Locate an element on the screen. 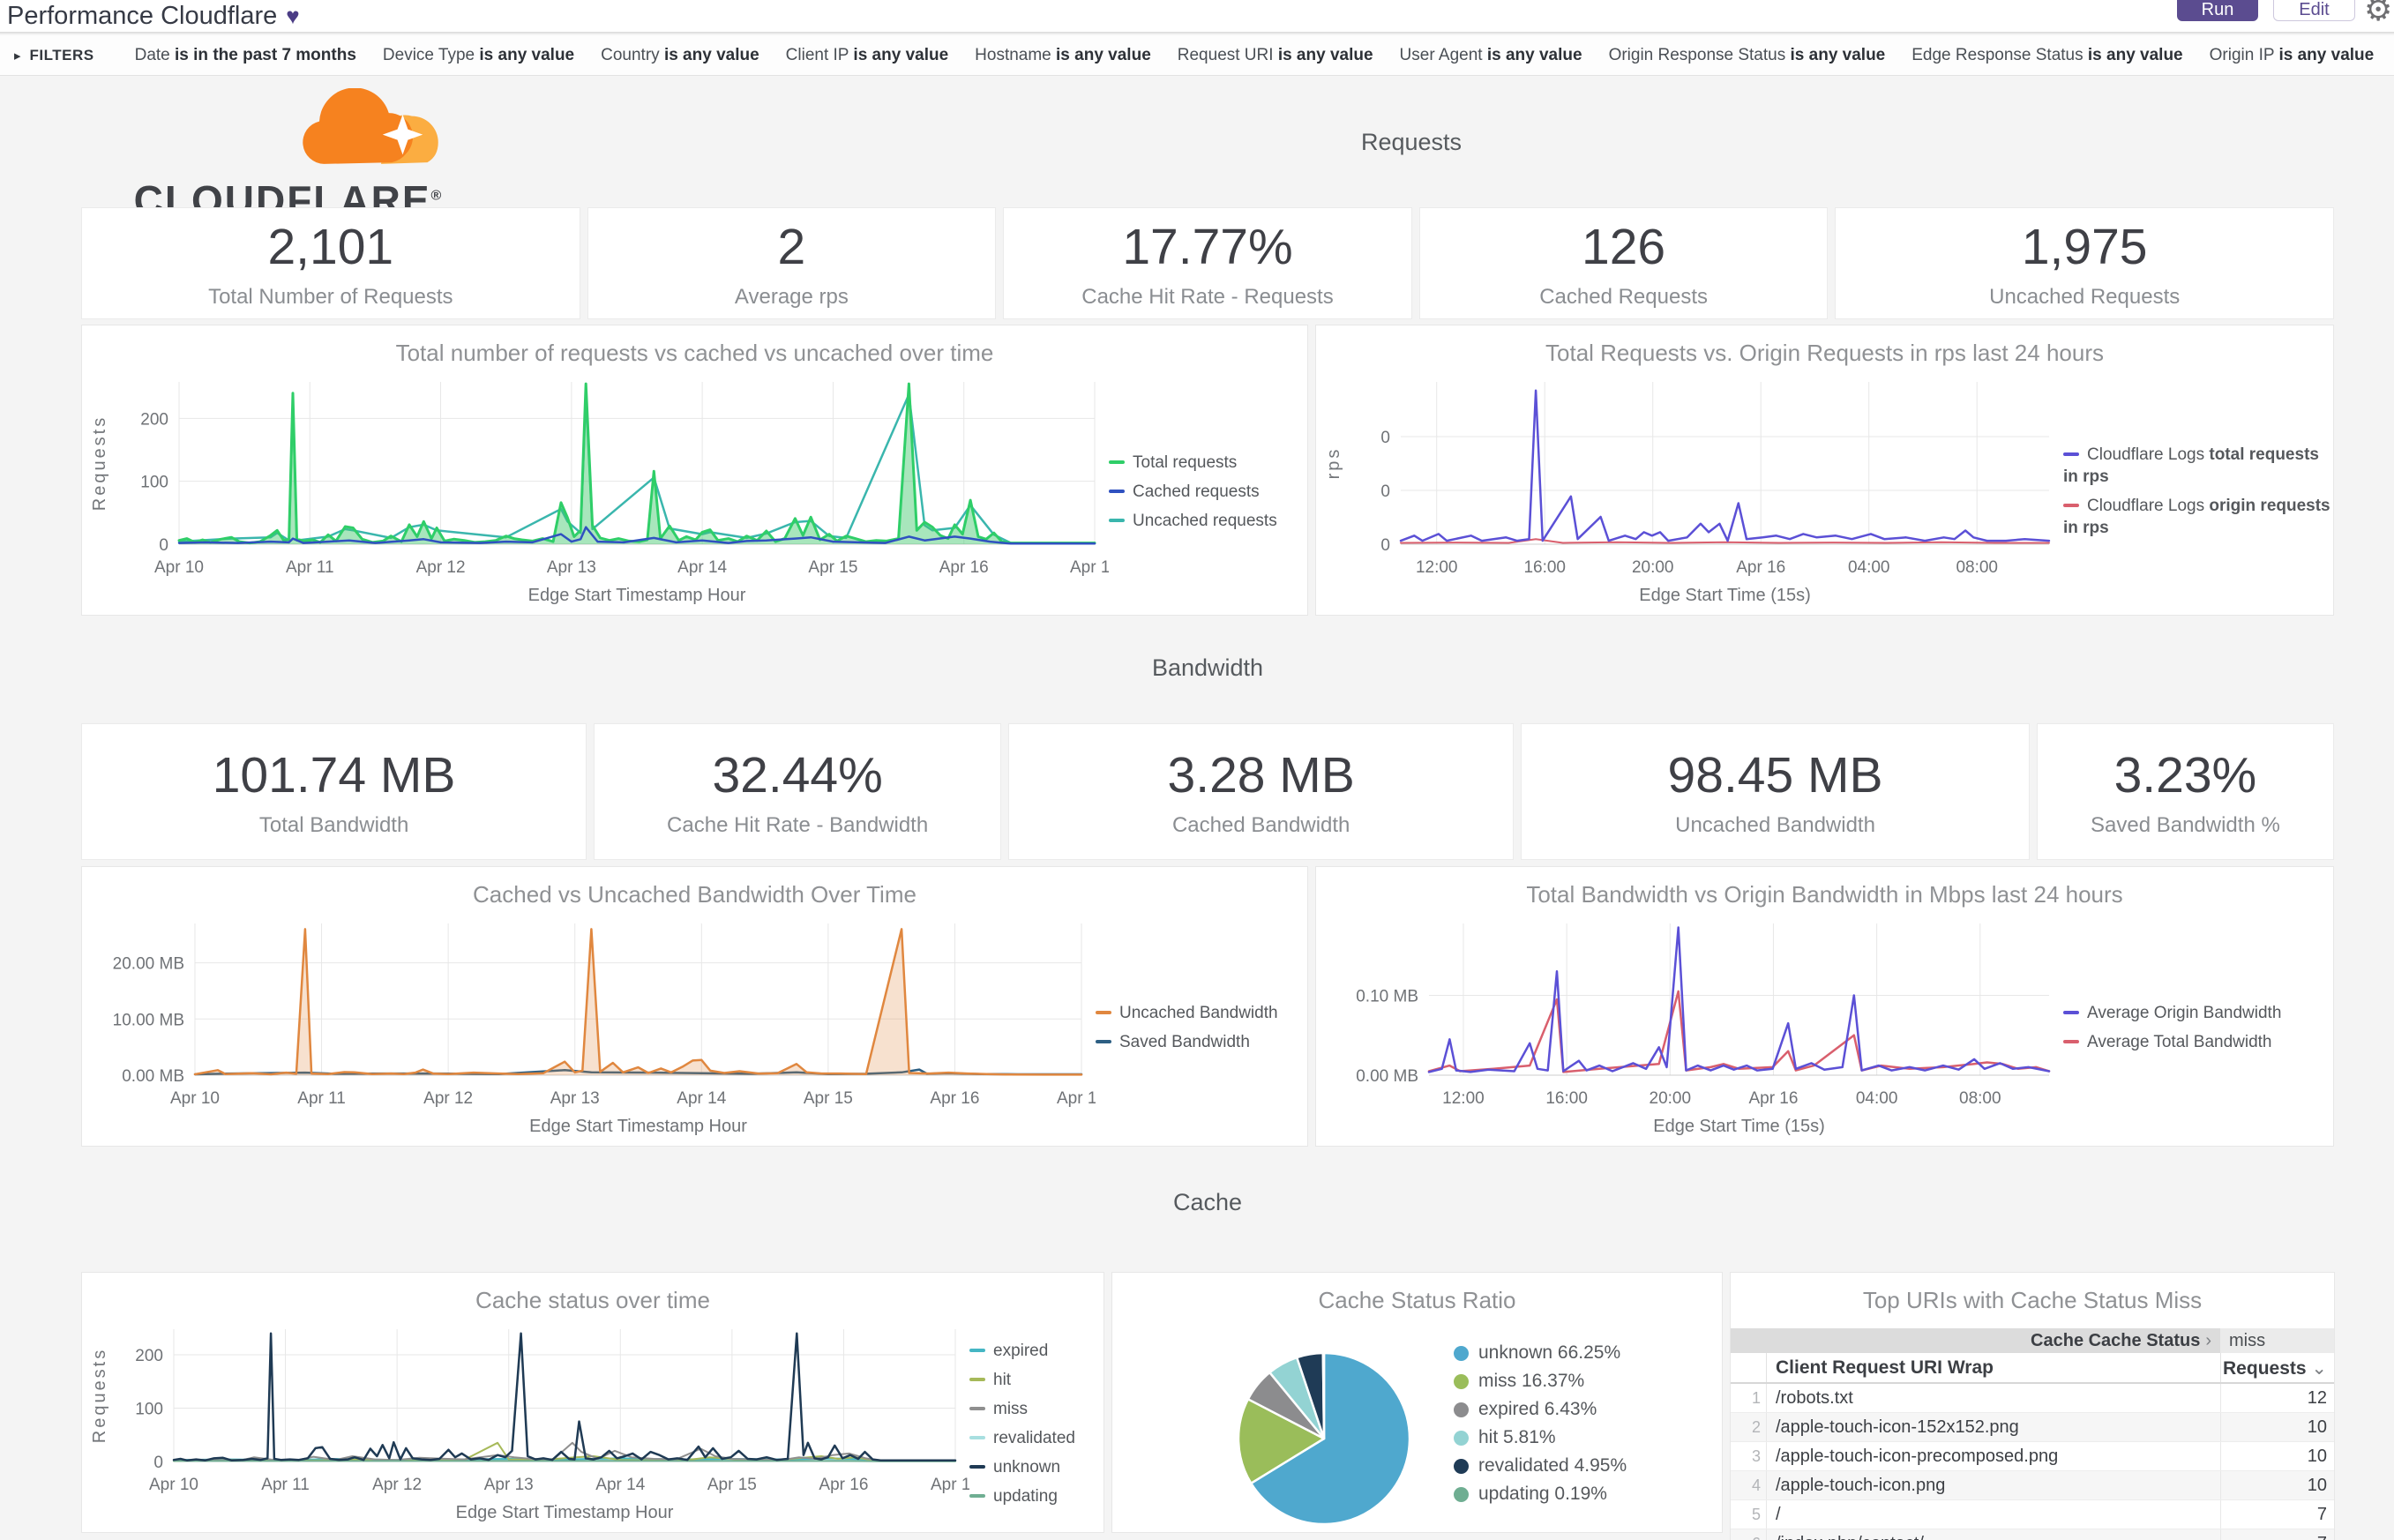  pie-legend-item: expired 6.43% is located at coordinates (1588, 1409).